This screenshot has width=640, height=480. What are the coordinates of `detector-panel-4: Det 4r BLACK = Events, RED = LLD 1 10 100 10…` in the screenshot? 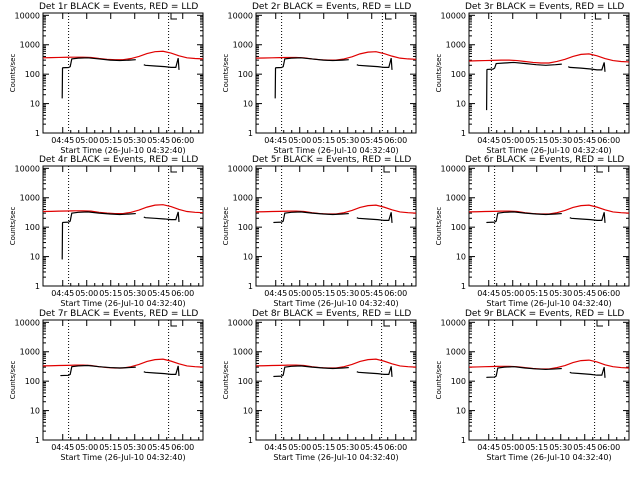 It's located at (106, 231).